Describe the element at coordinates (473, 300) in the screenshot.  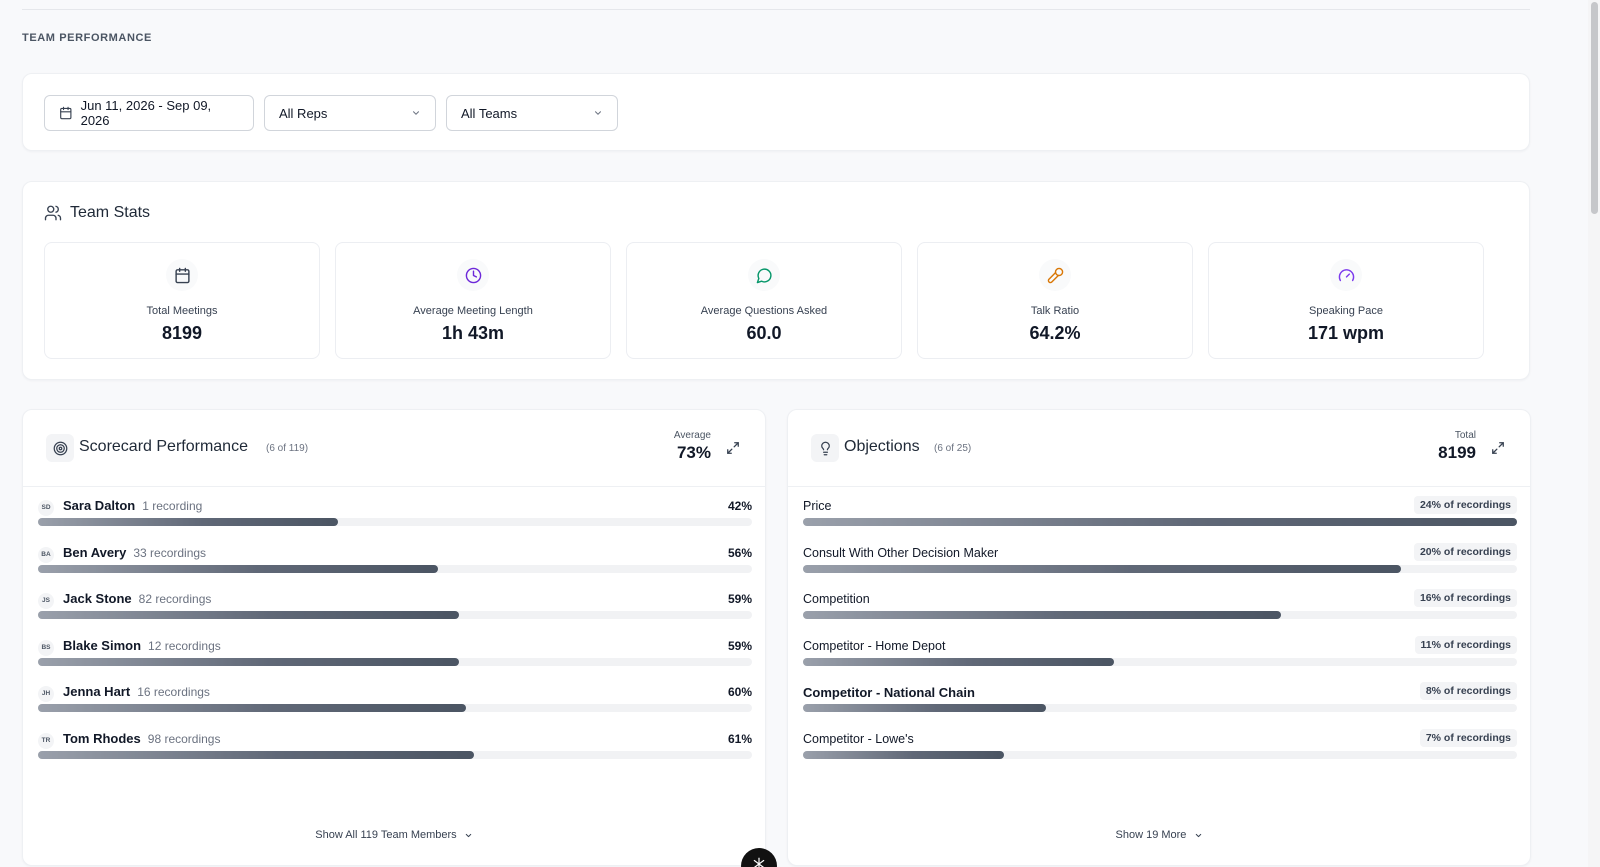
I see `stat-average-meeting-length: Average Meeting Length 1h 43m` at that location.